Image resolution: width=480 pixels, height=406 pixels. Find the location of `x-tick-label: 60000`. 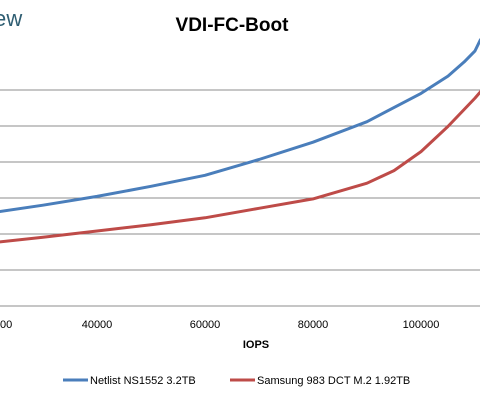

x-tick-label: 60000 is located at coordinates (205, 325).